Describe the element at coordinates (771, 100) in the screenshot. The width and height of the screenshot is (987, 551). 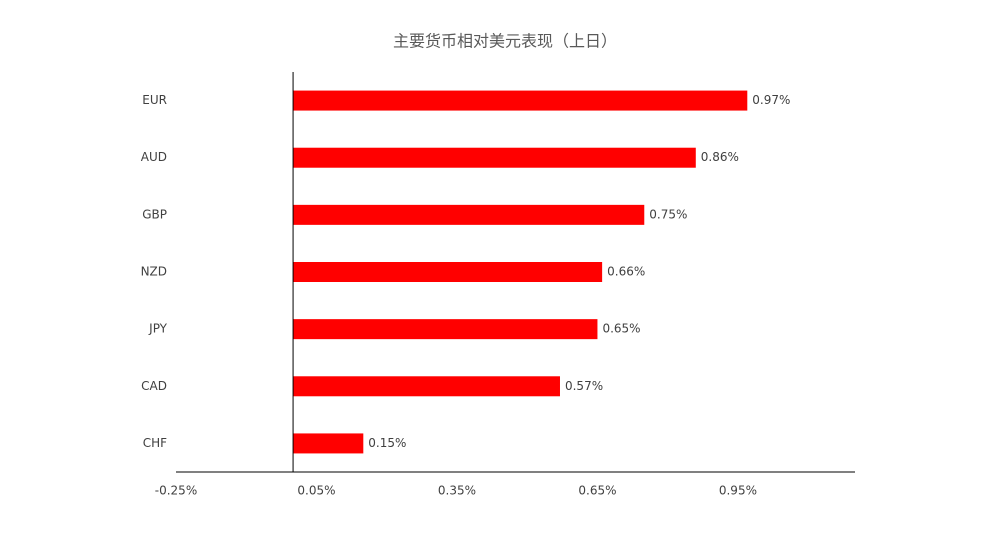
I see `value-label: 0.97%` at that location.